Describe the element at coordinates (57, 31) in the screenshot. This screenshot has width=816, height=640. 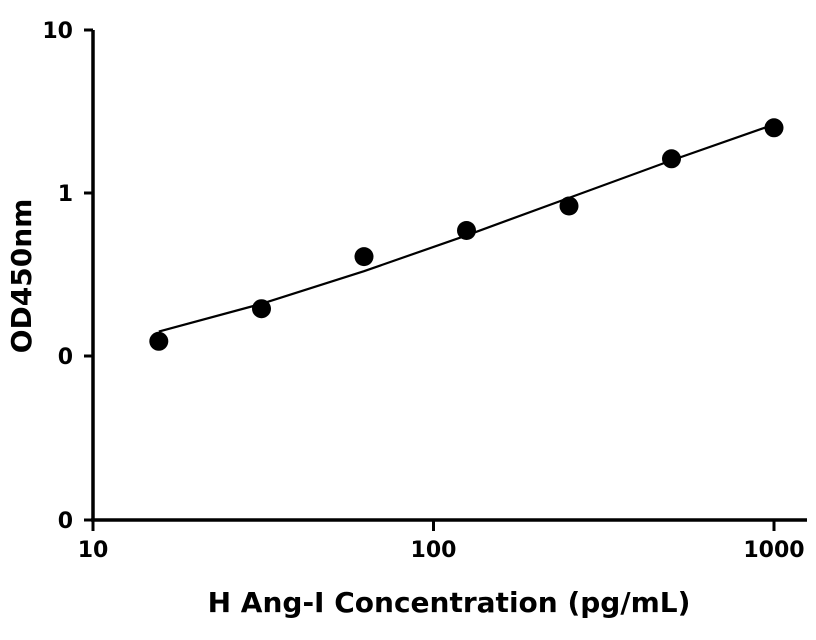
I see `y-tick-label: 10` at that location.